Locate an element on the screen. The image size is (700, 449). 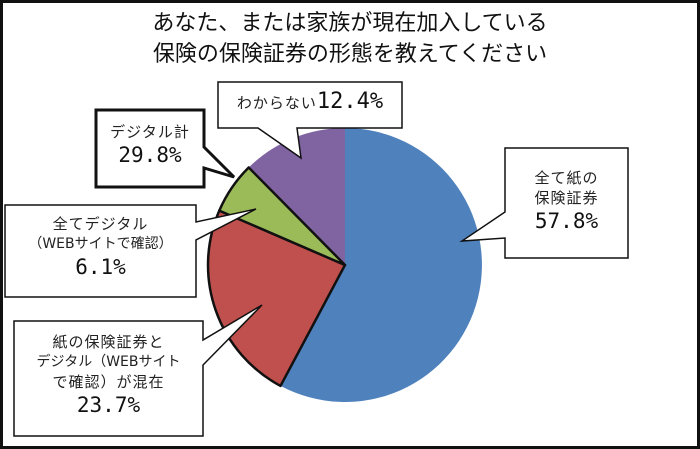
label-digital-total: デジタル計 29.8% is located at coordinates (150, 145).